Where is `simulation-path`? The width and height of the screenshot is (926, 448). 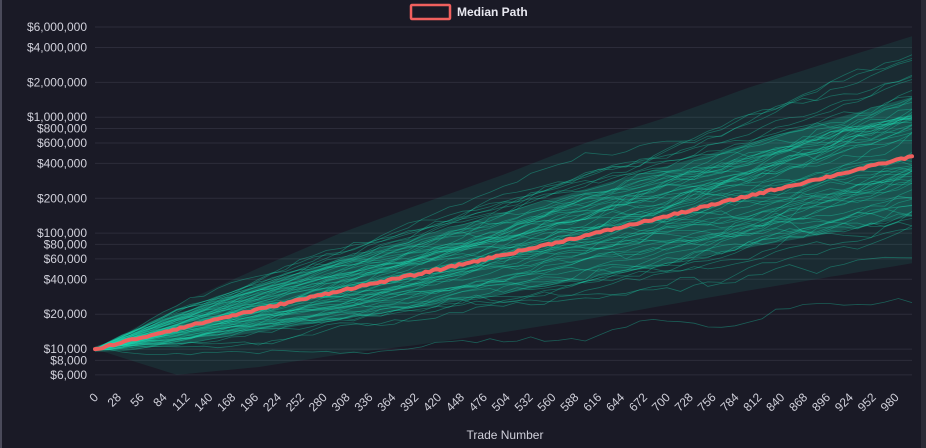
simulation-path is located at coordinates (503, 327).